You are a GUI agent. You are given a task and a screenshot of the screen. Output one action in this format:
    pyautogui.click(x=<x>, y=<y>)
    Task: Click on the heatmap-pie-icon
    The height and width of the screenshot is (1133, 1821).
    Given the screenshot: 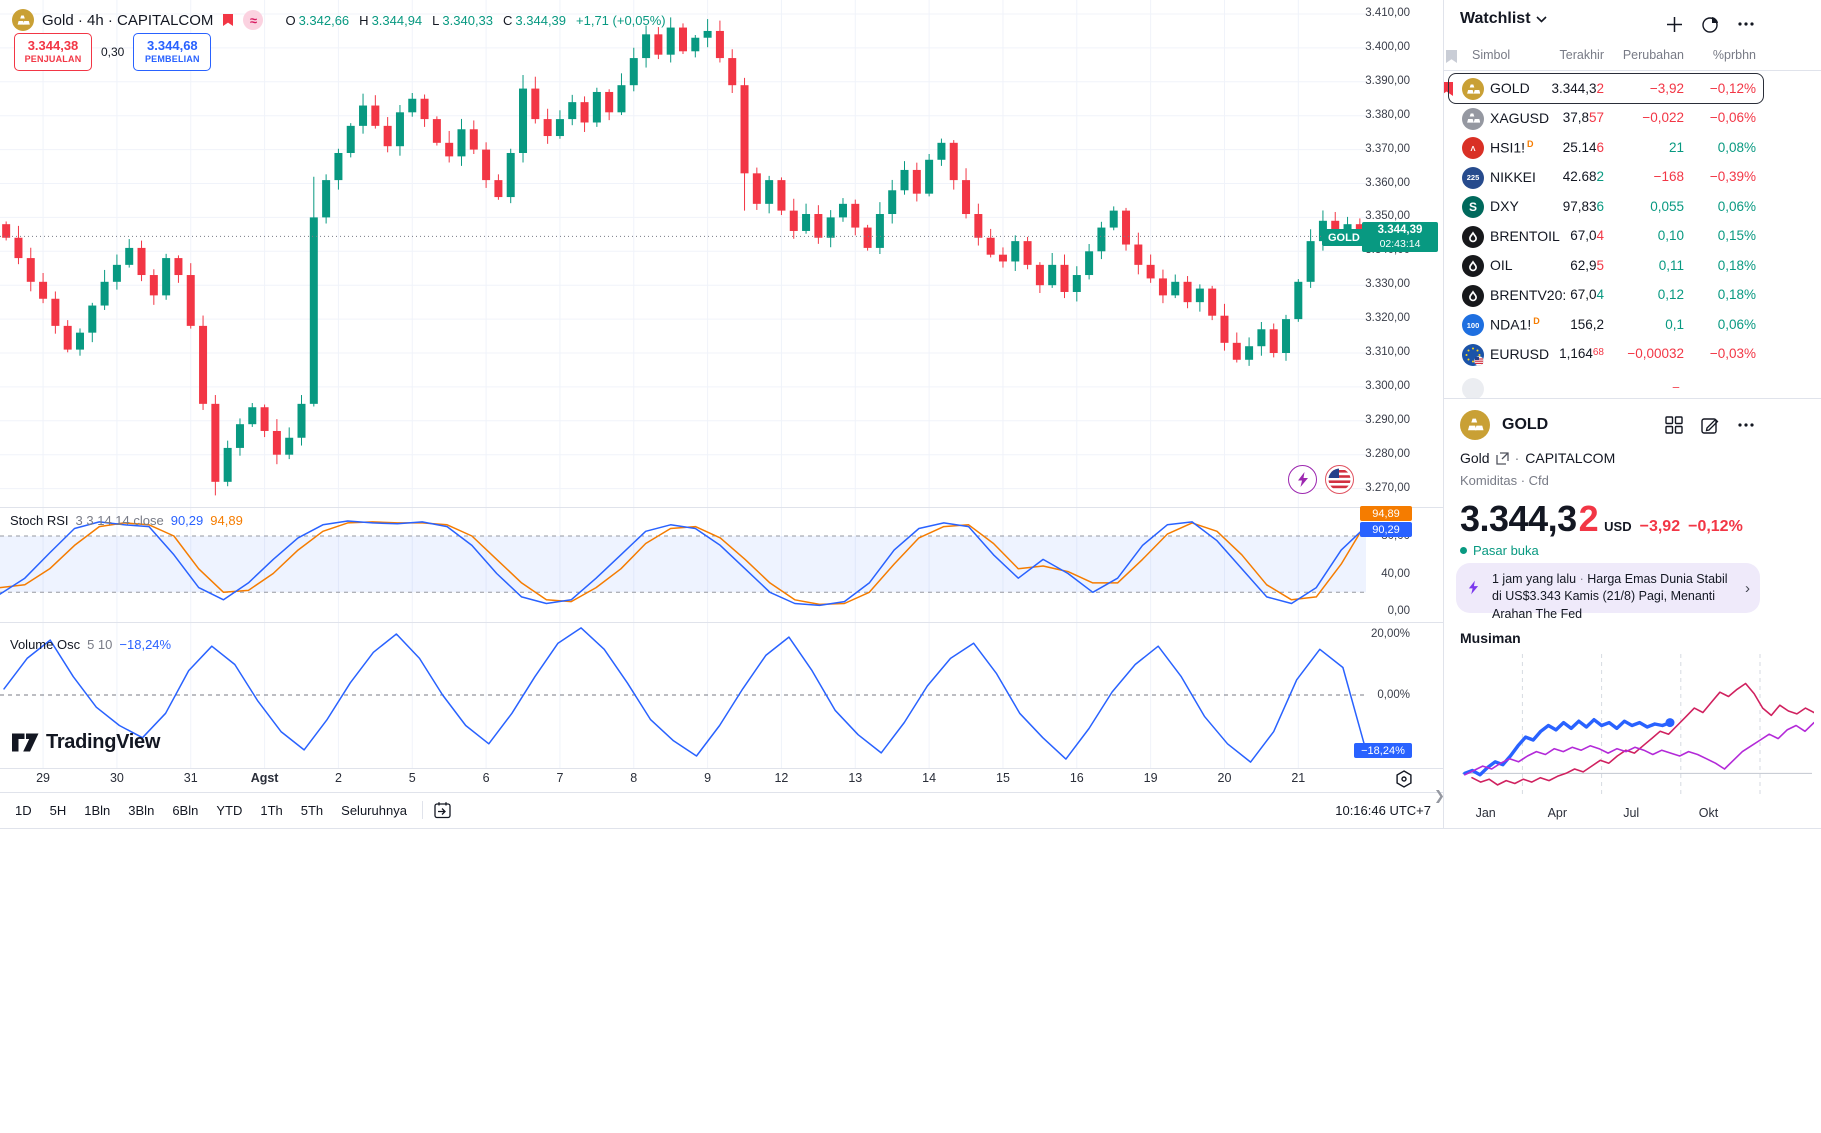 What is the action you would take?
    pyautogui.click(x=1710, y=24)
    